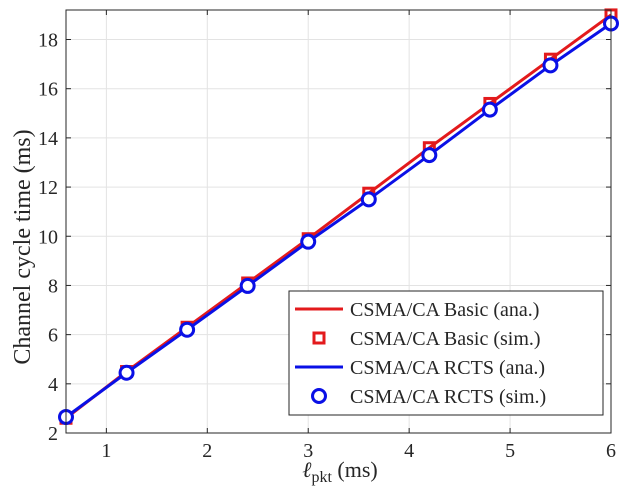  Describe the element at coordinates (510, 451) in the screenshot. I see `x-tick-label: 5` at that location.